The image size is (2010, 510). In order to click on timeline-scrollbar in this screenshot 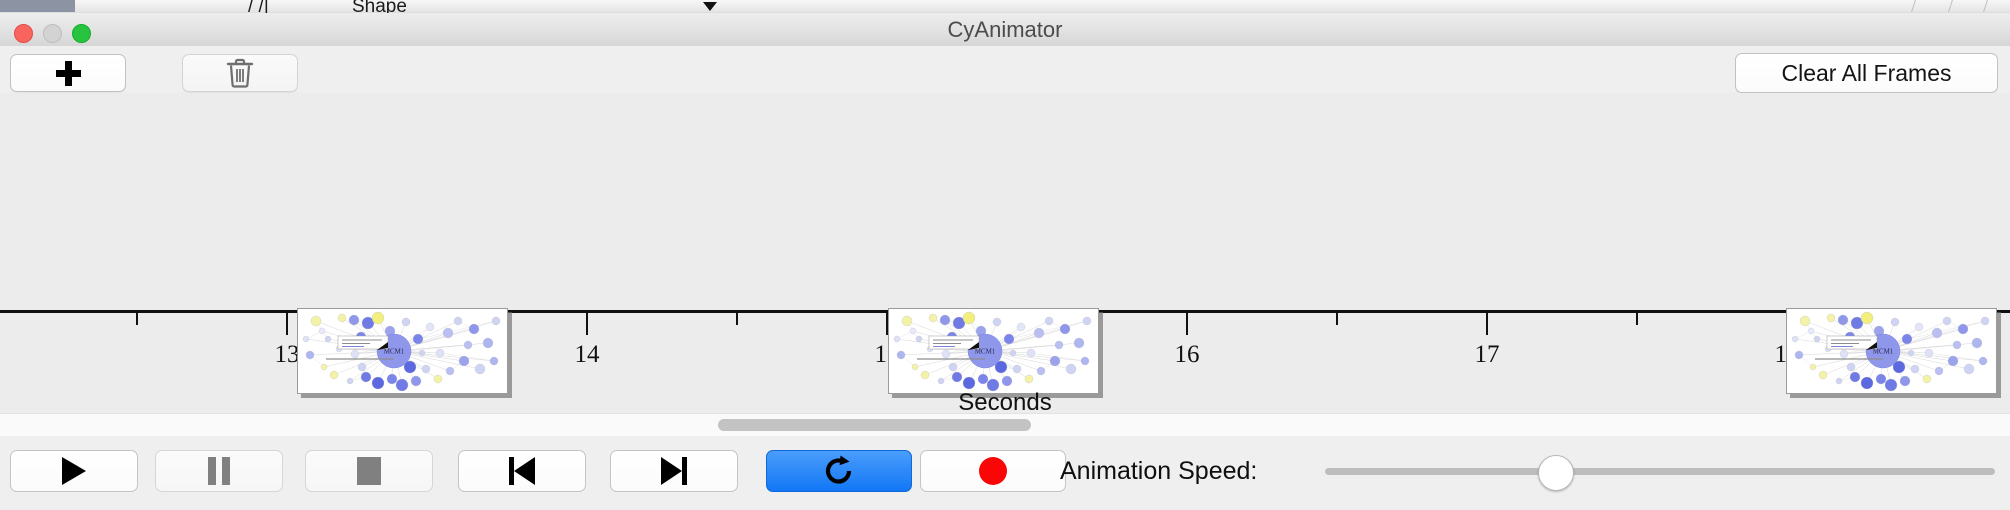, I will do `click(1005, 425)`.